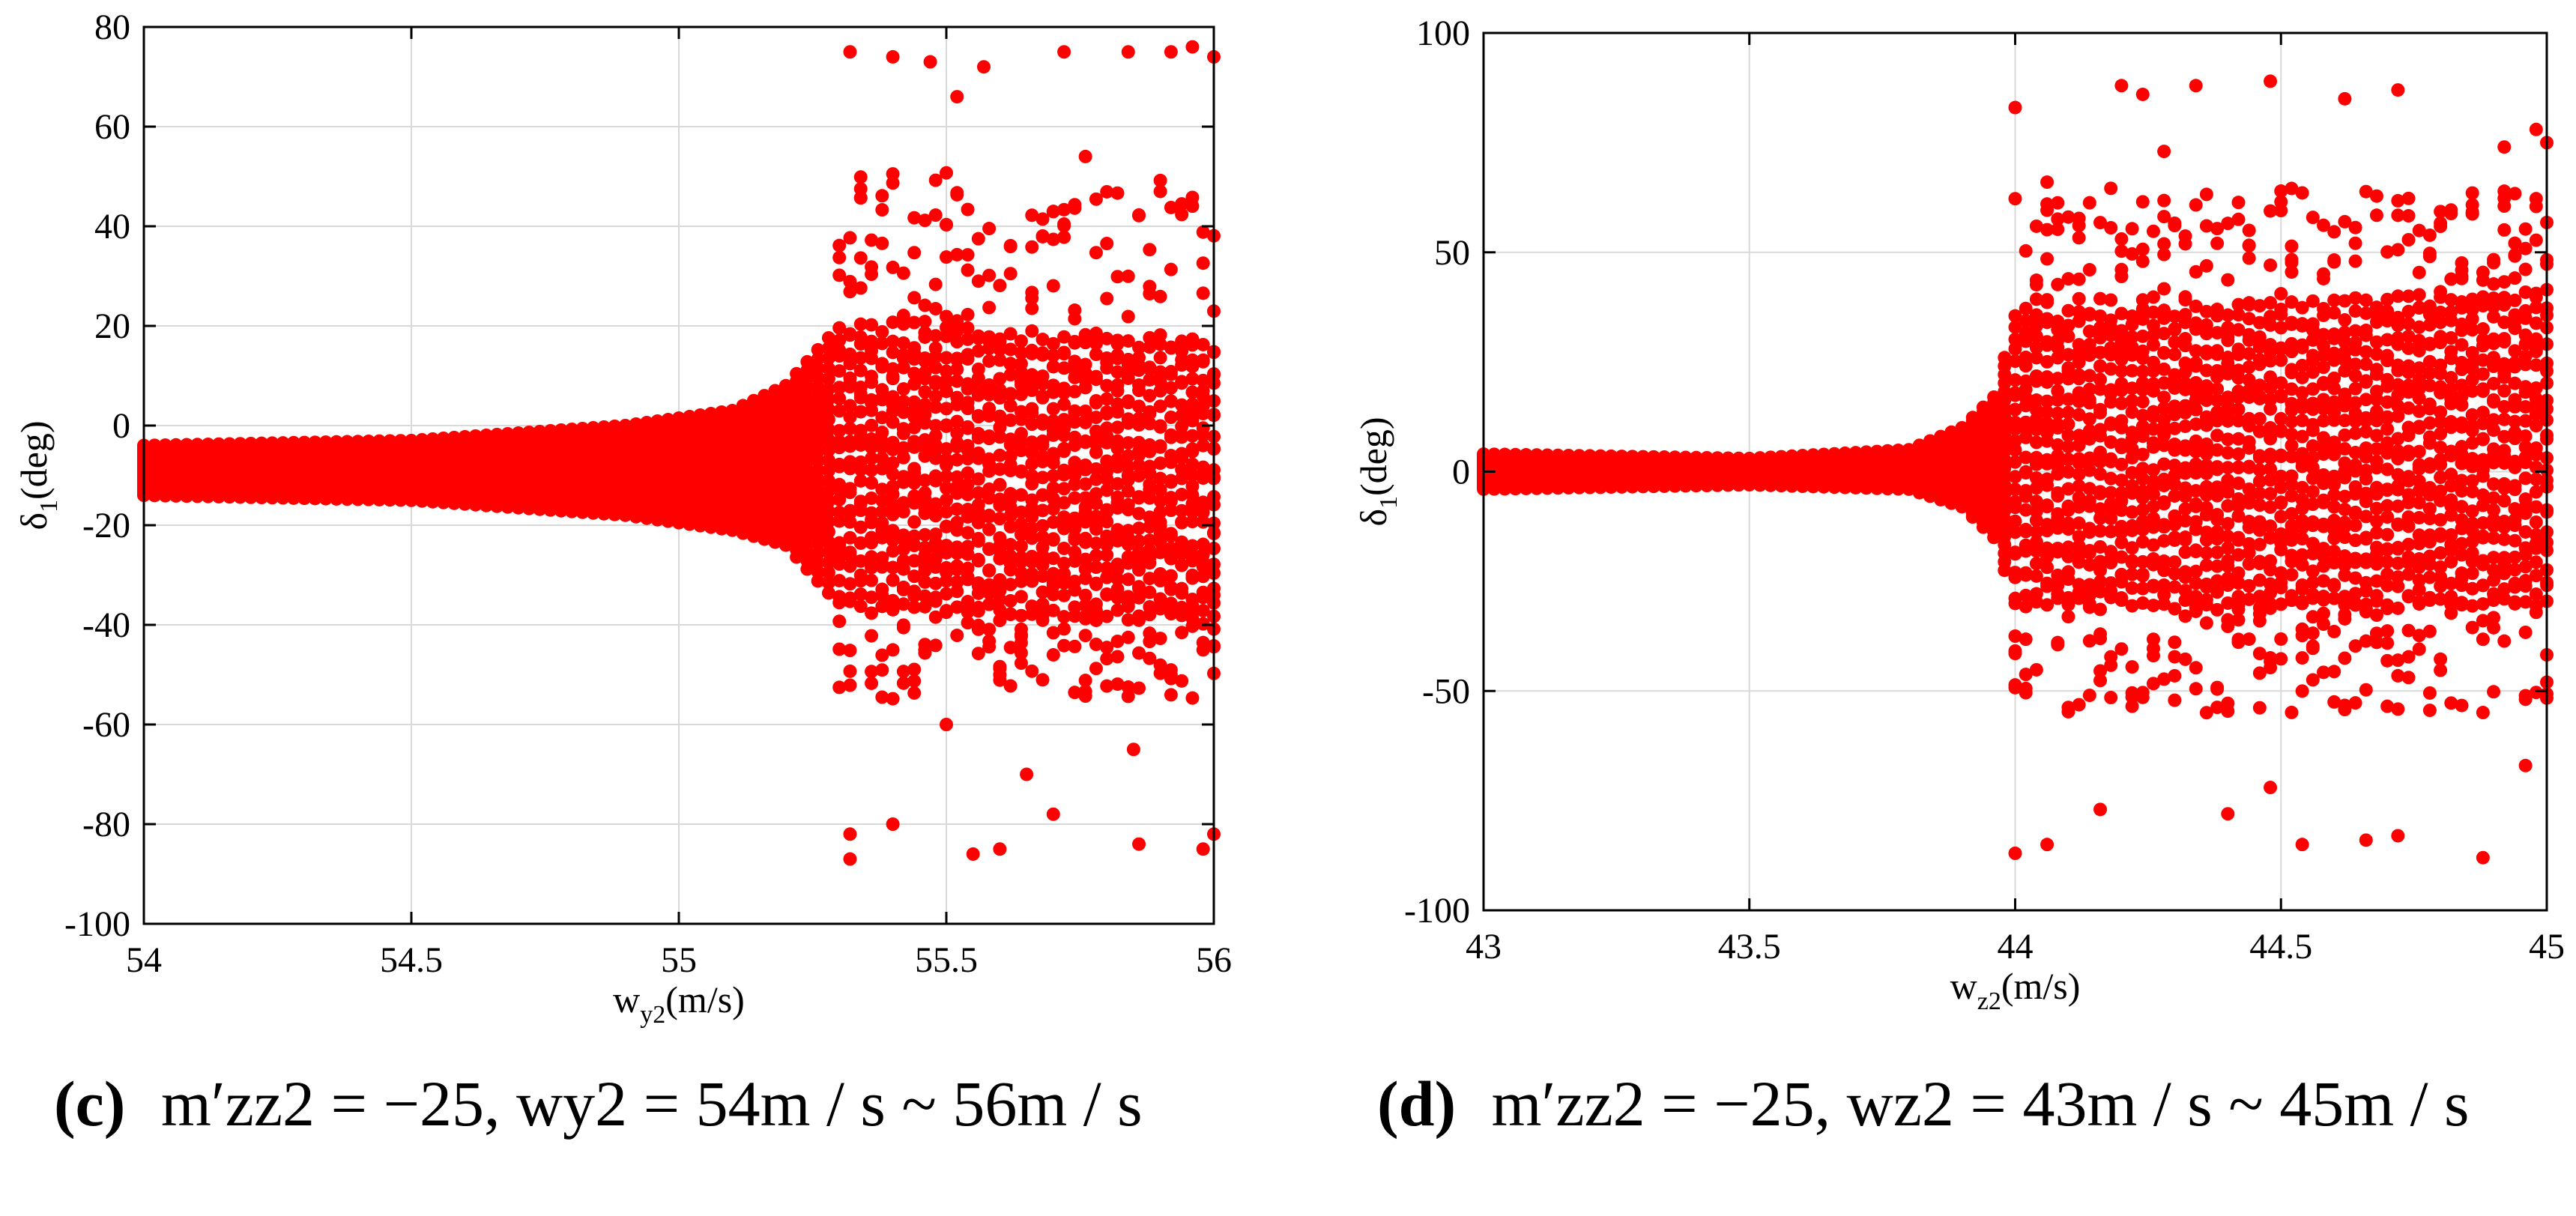 Image resolution: width=2576 pixels, height=1216 pixels. Describe the element at coordinates (679, 1003) in the screenshot. I see `x-axis-label: wy2(m/s)` at that location.